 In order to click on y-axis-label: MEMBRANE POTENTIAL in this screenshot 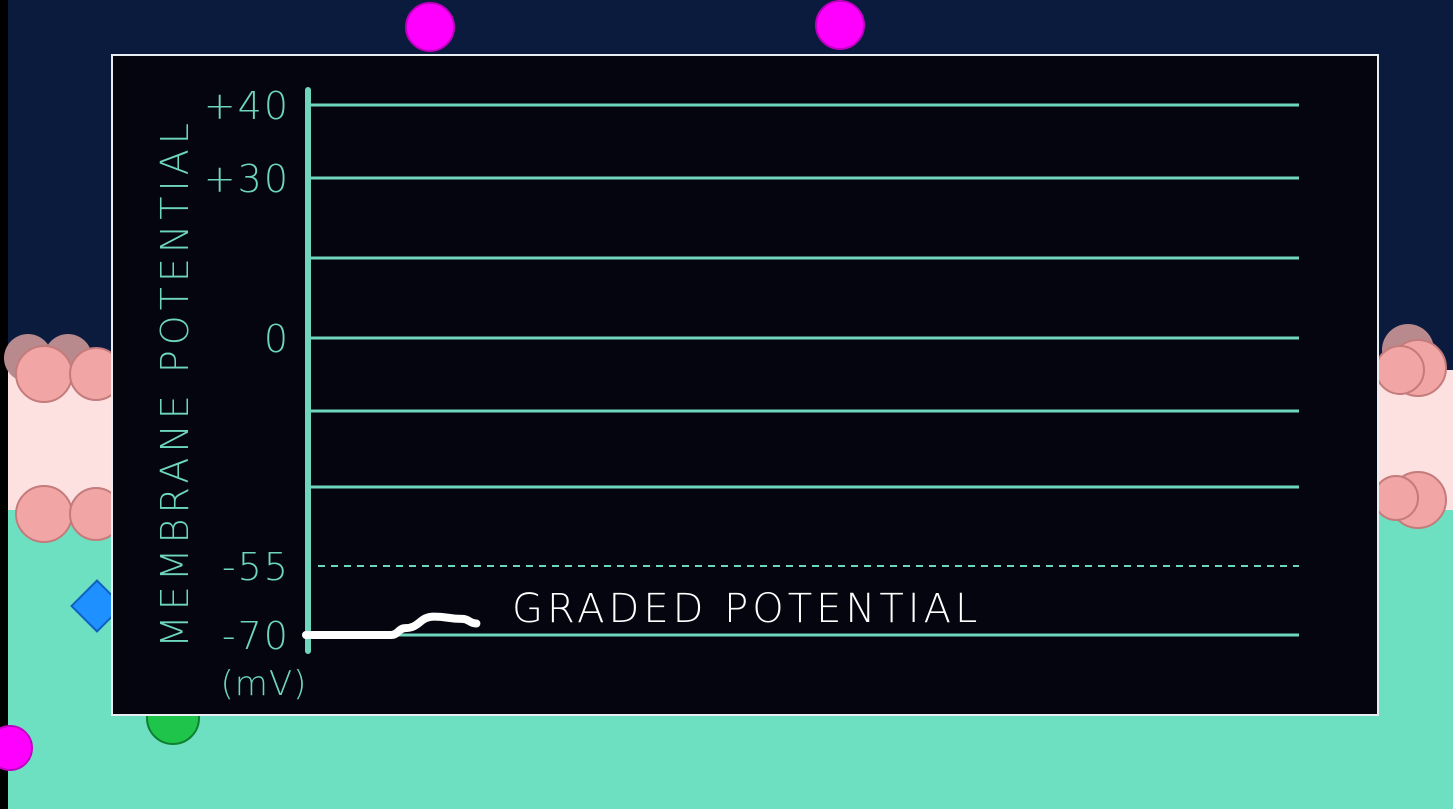, I will do `click(175, 383)`.